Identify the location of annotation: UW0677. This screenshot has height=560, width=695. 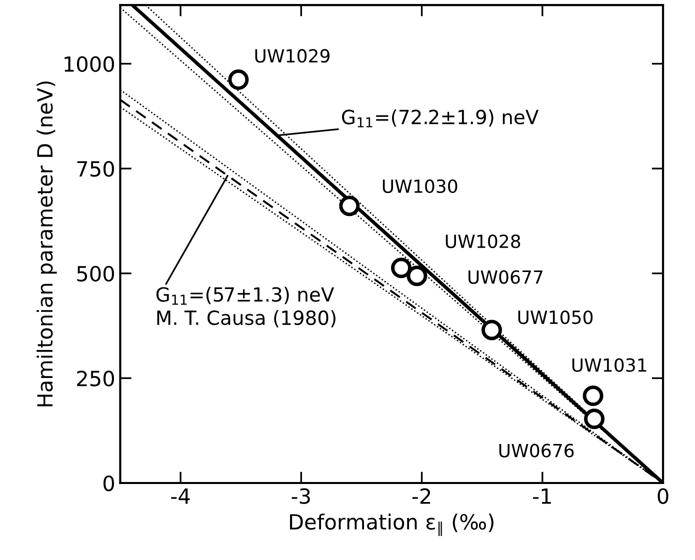
(505, 277).